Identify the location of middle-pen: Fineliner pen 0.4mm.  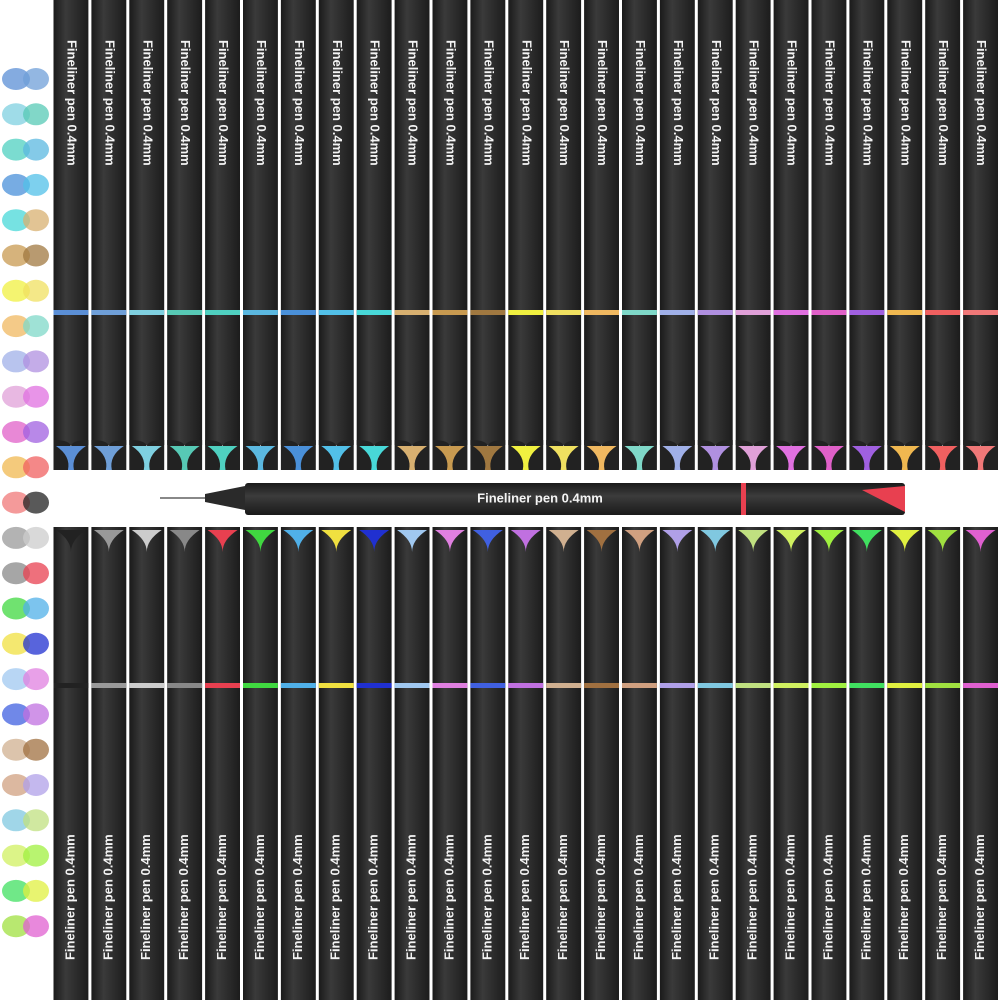
(532, 499).